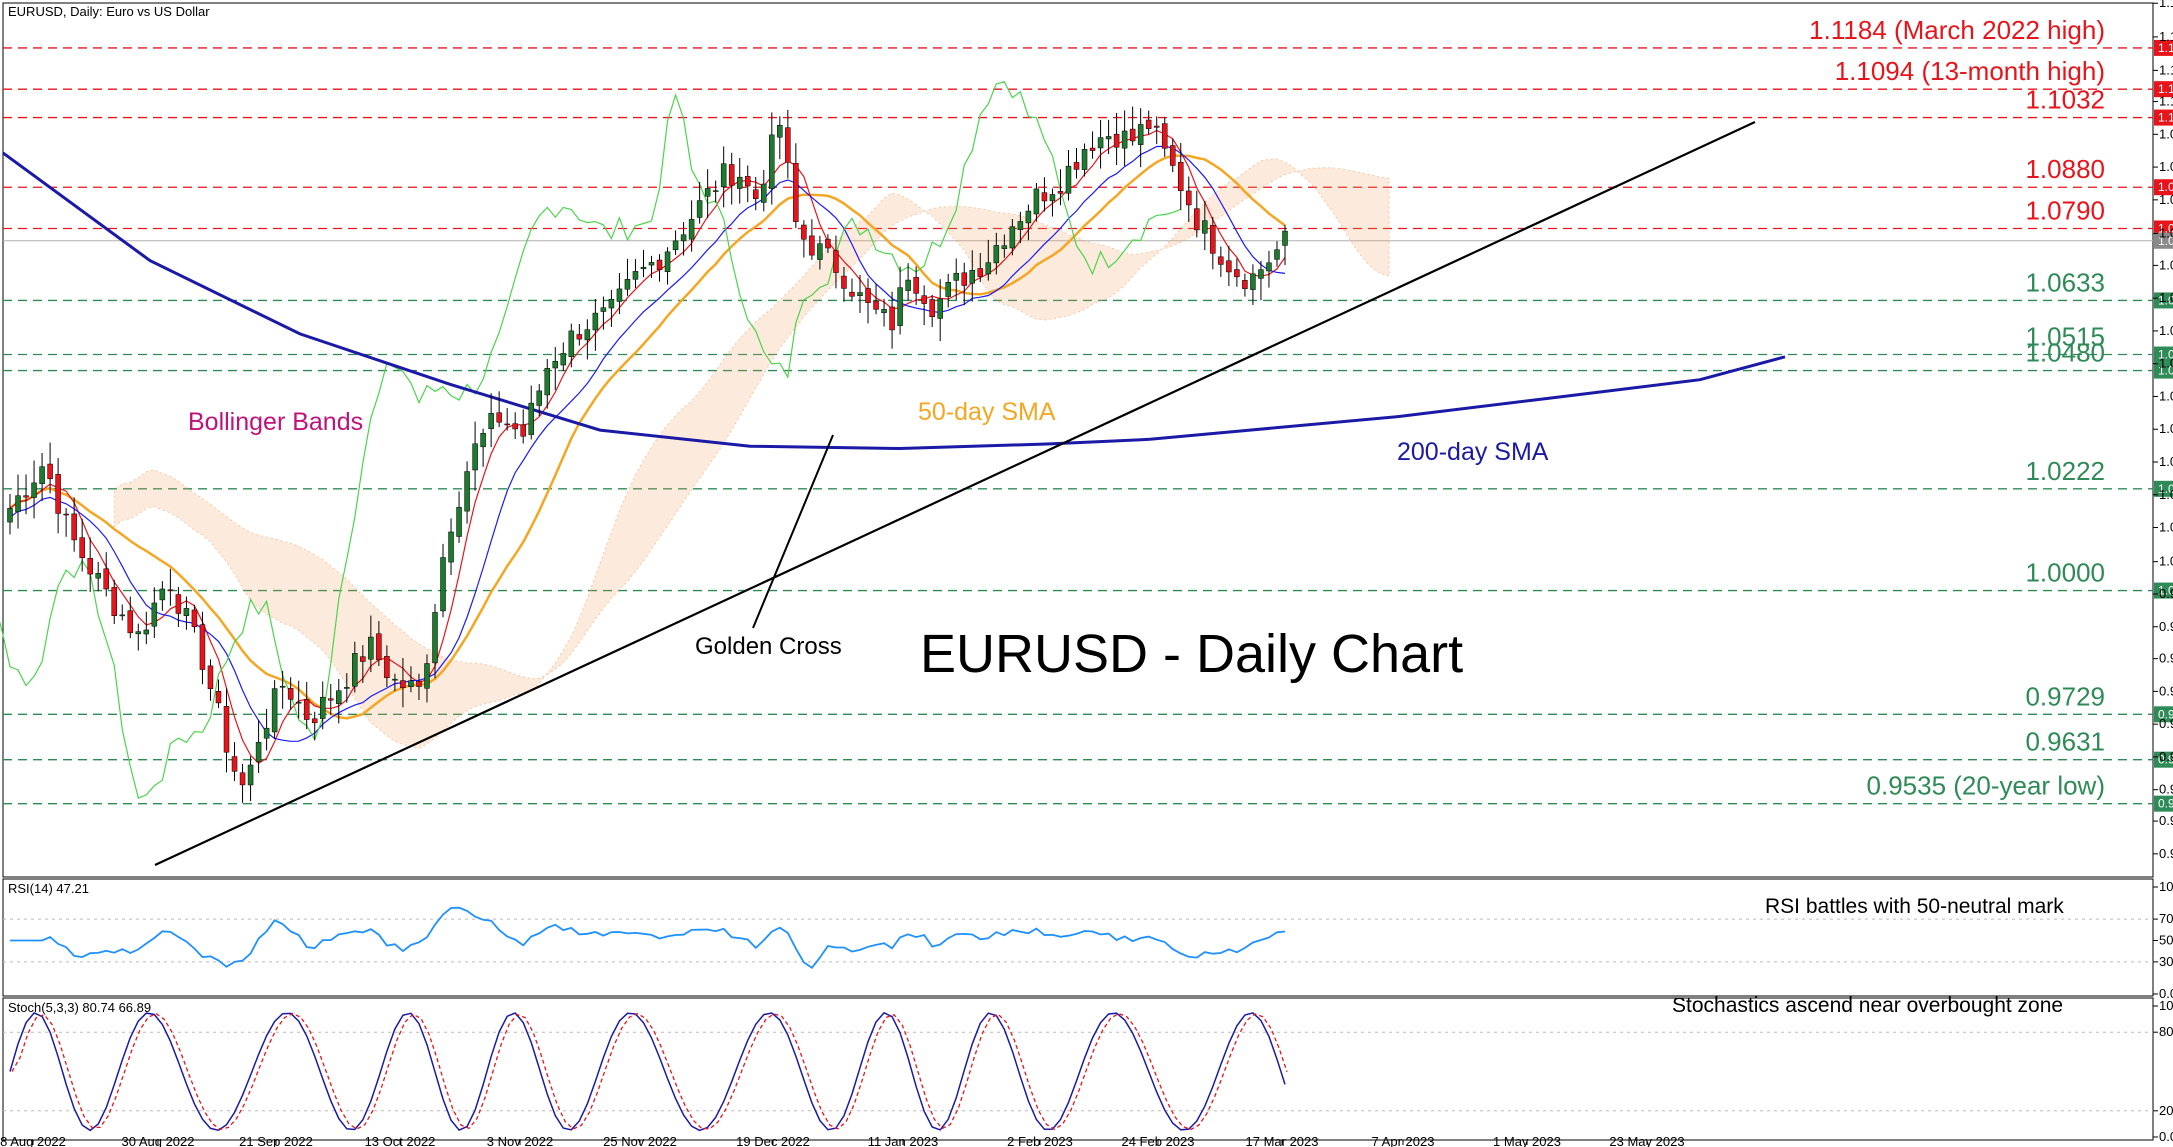 The image size is (2173, 1147). I want to click on sma200-label: 200-day SMA, so click(1473, 452).